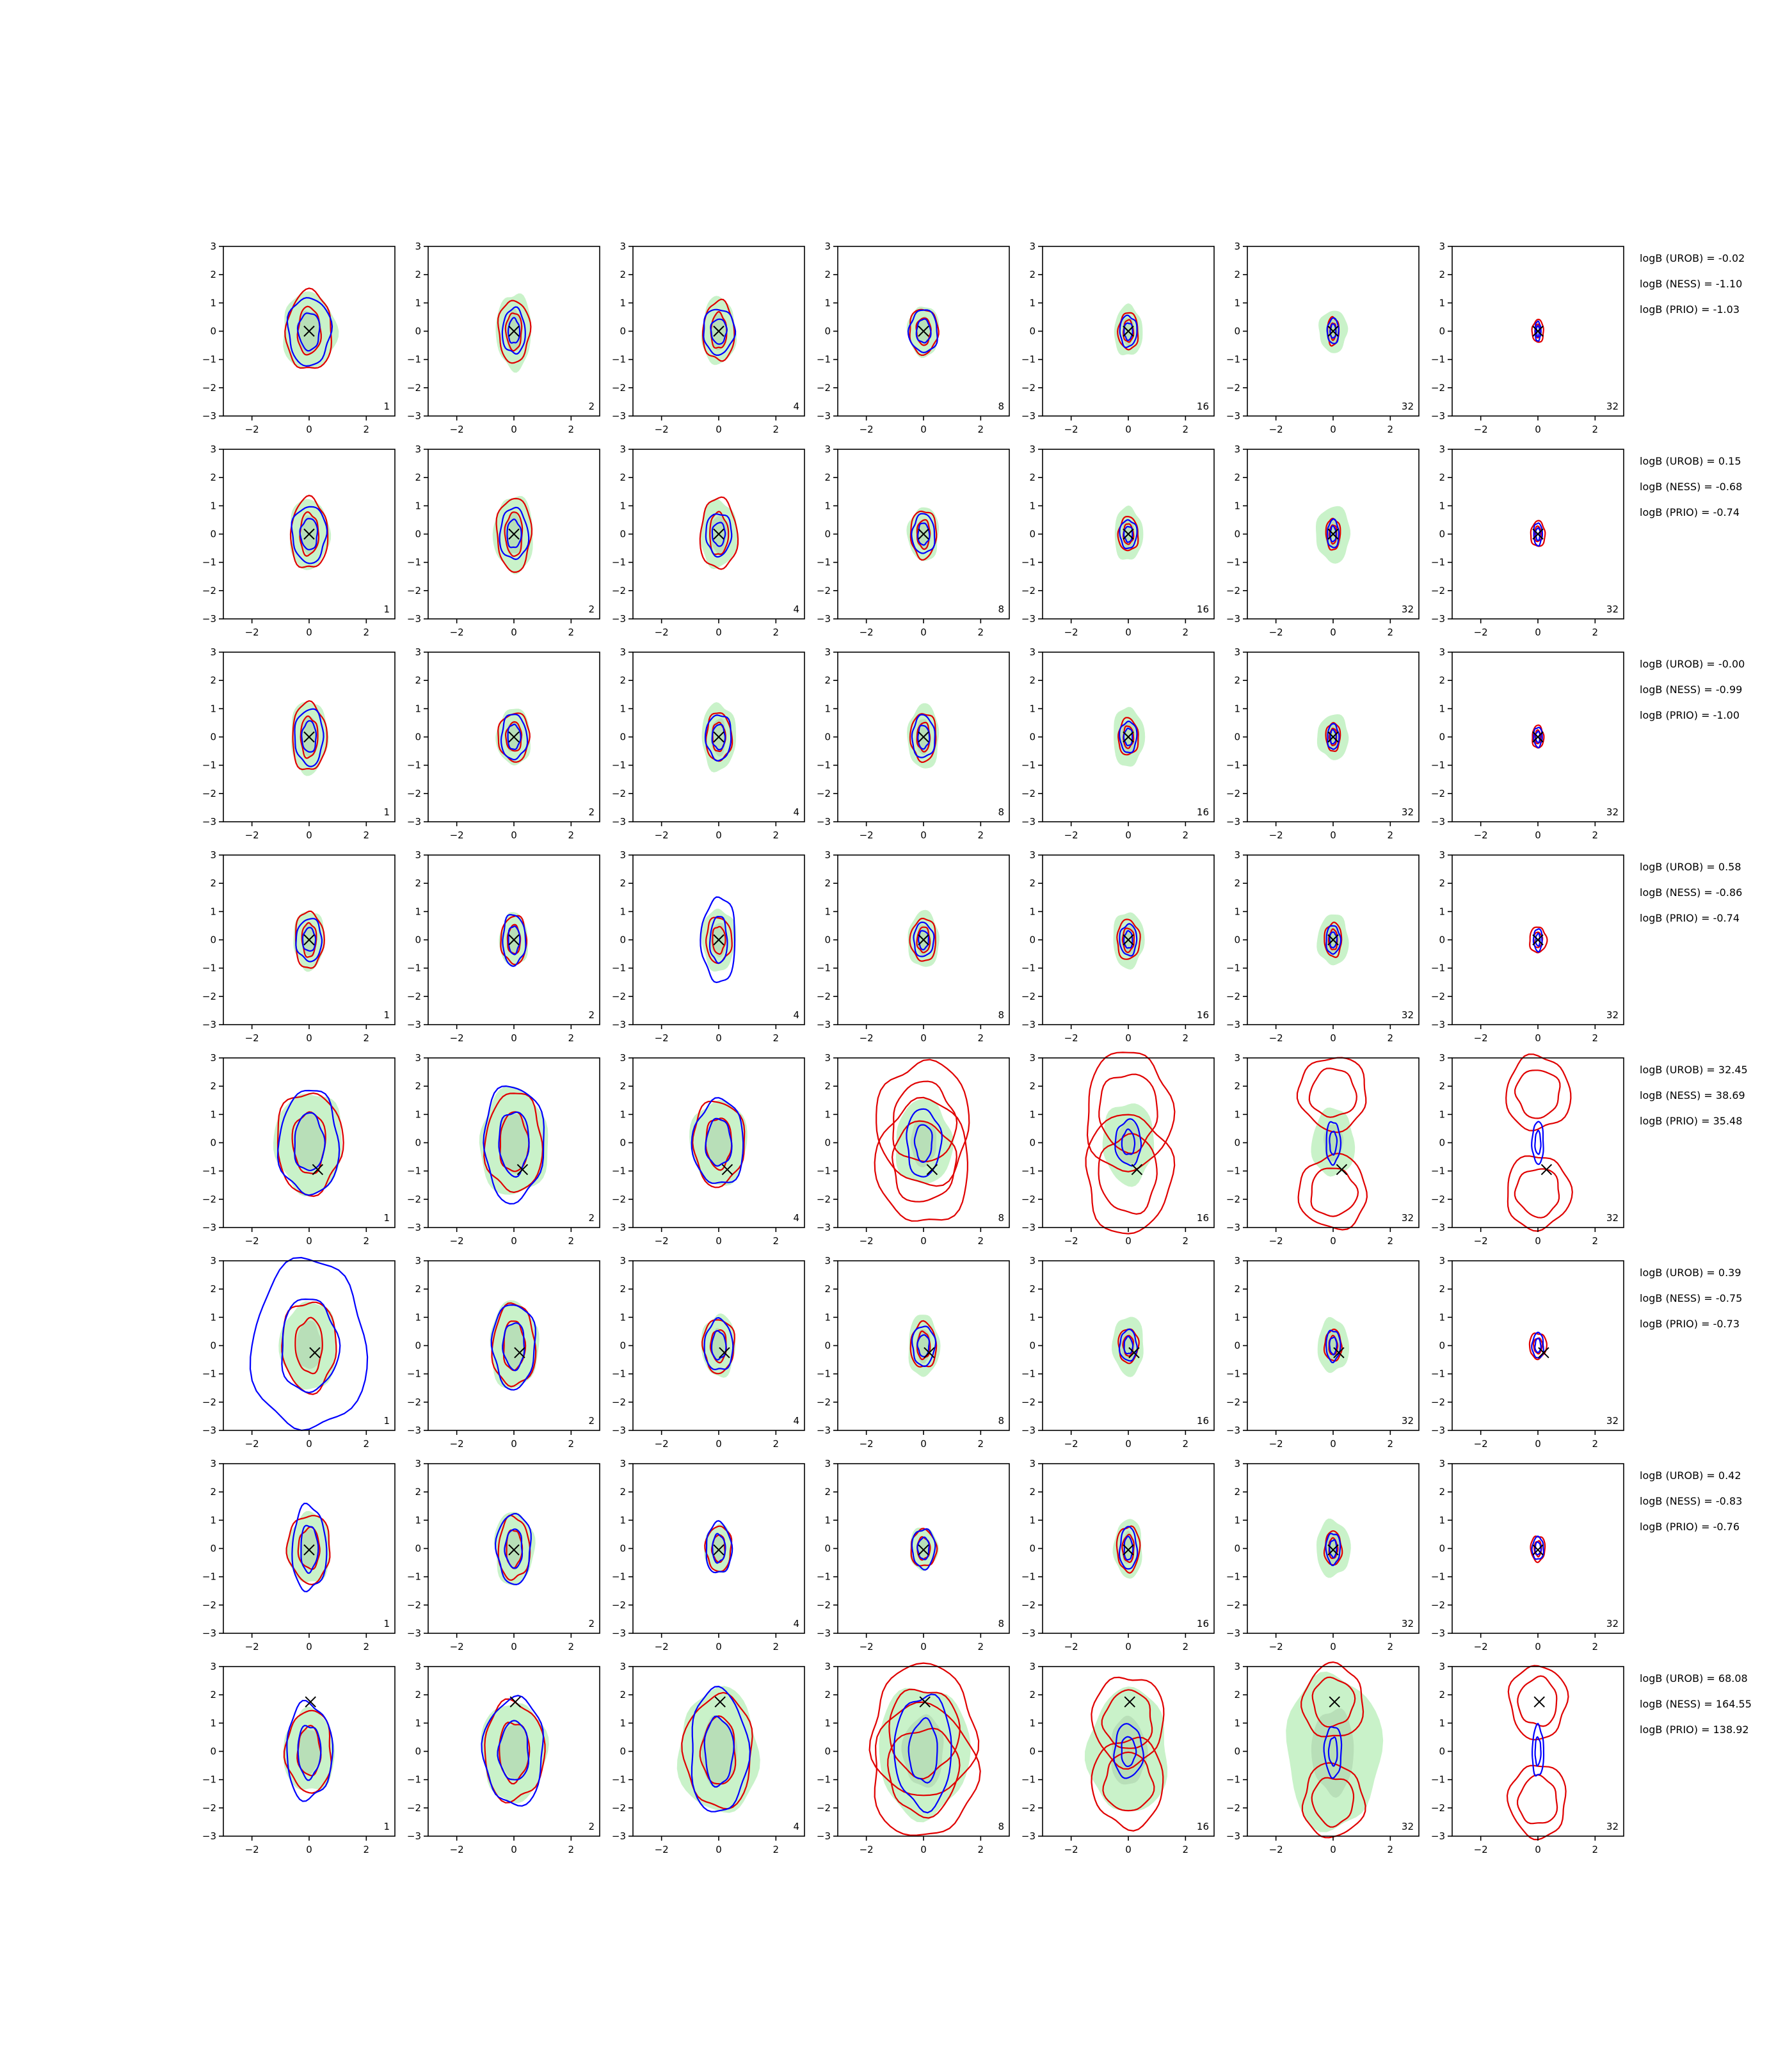 This screenshot has width=1792, height=2048. What do you see at coordinates (1001, 1015) in the screenshot?
I see `panel-number: 8` at bounding box center [1001, 1015].